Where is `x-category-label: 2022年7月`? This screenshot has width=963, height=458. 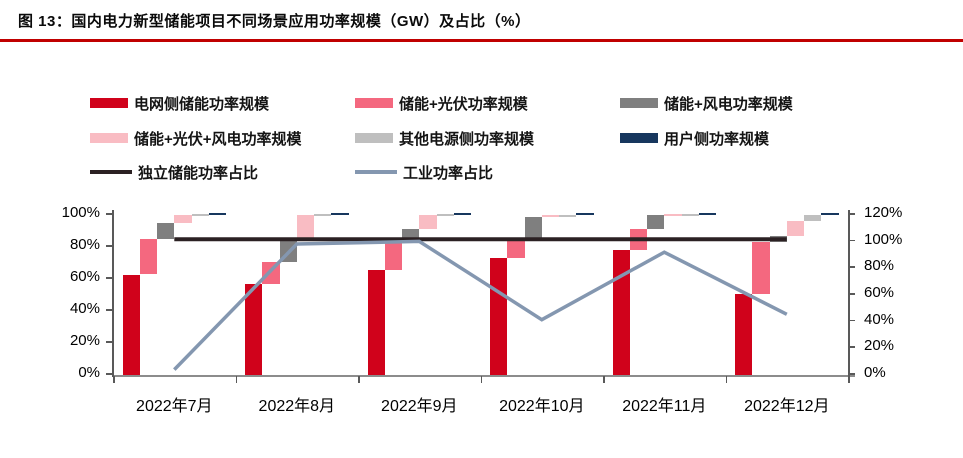 x-category-label: 2022年7月 is located at coordinates (174, 406).